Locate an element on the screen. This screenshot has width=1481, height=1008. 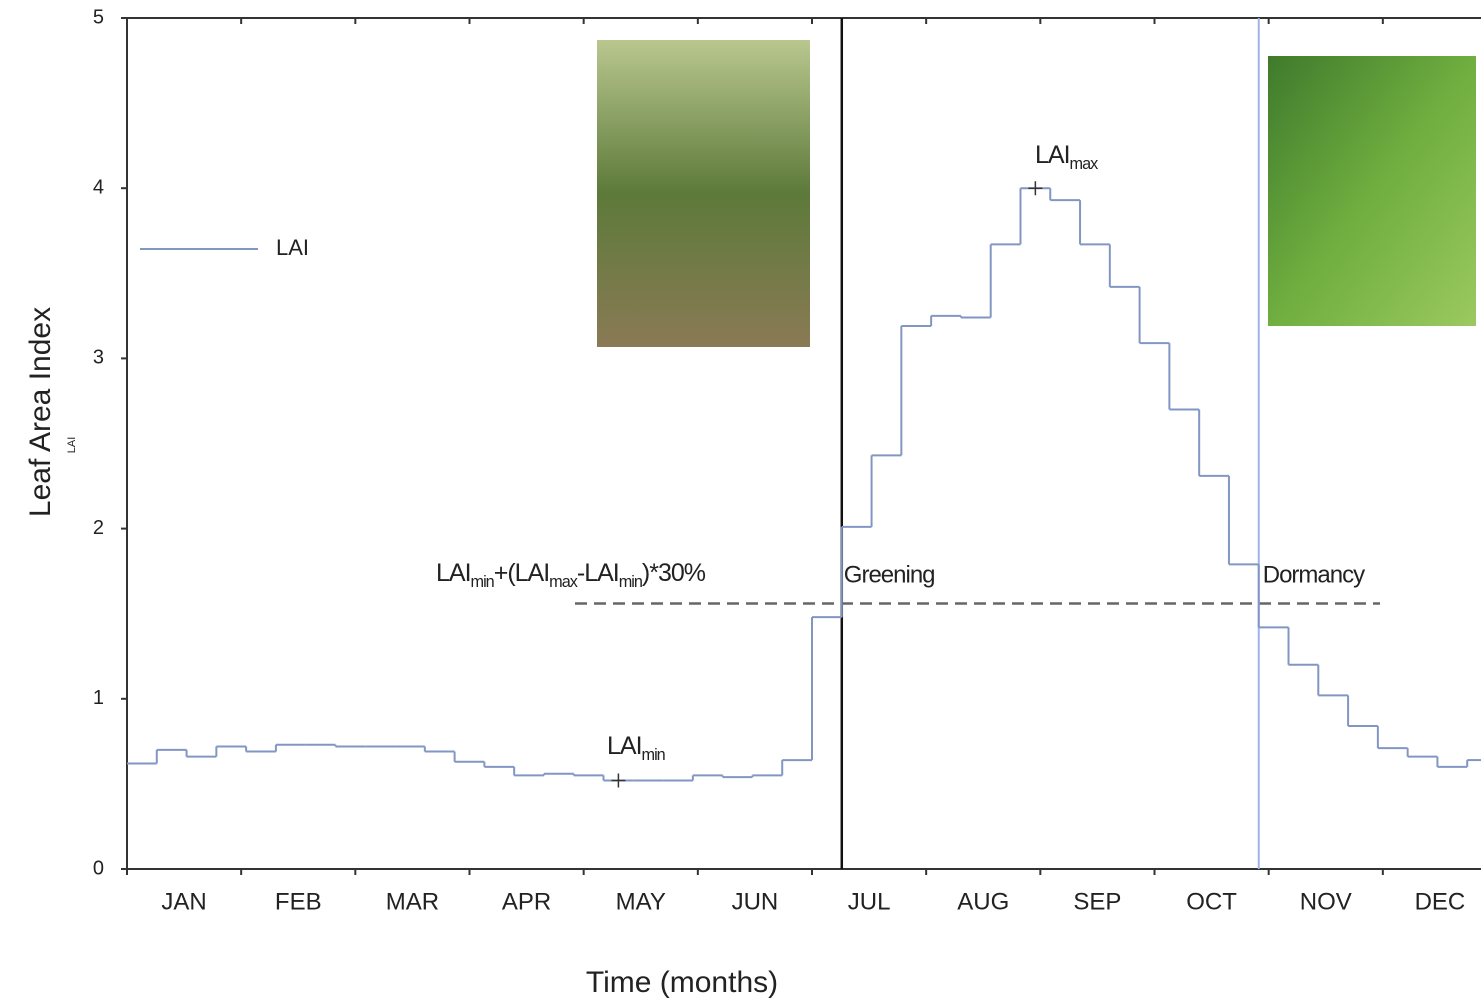
min-label: LAImin is located at coordinates (636, 748).